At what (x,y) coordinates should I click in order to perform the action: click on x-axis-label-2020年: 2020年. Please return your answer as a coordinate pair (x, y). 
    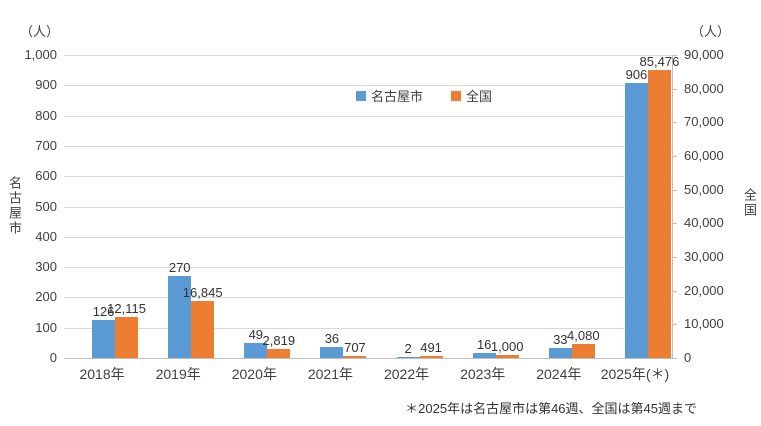
    Looking at the image, I should click on (254, 374).